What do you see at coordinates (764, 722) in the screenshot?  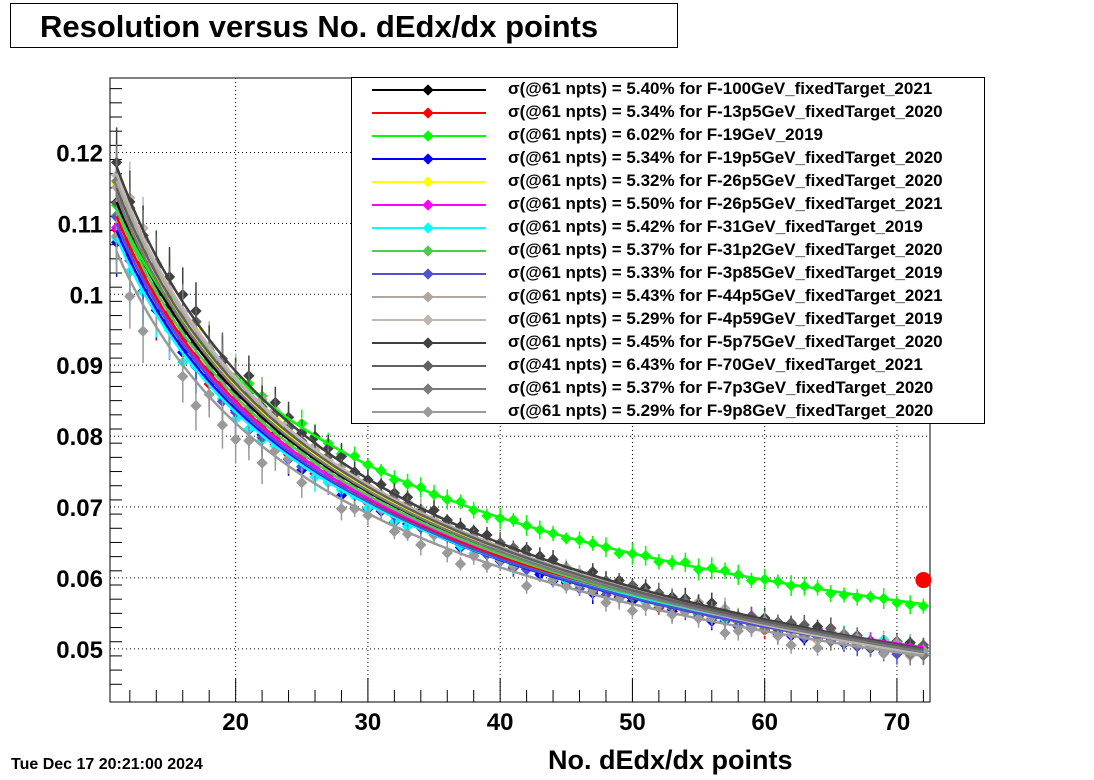 I see `x-tick-label: 60` at bounding box center [764, 722].